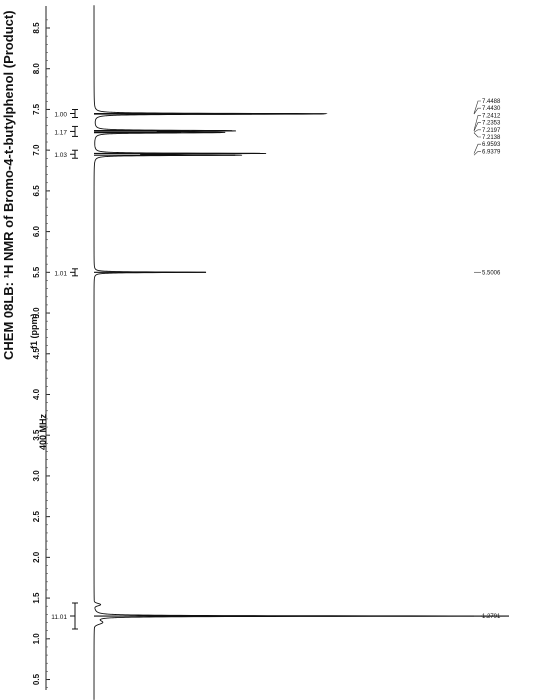 The height and width of the screenshot is (700, 544). Describe the element at coordinates (36, 28) in the screenshot. I see `ppm-tick-label: 8.5` at that location.